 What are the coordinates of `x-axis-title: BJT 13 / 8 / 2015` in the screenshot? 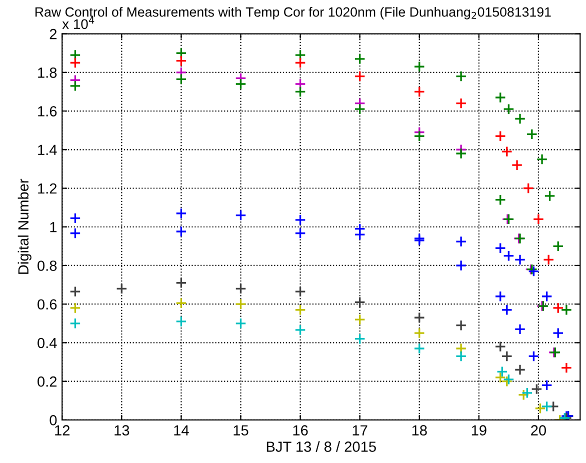 It's located at (321, 446).